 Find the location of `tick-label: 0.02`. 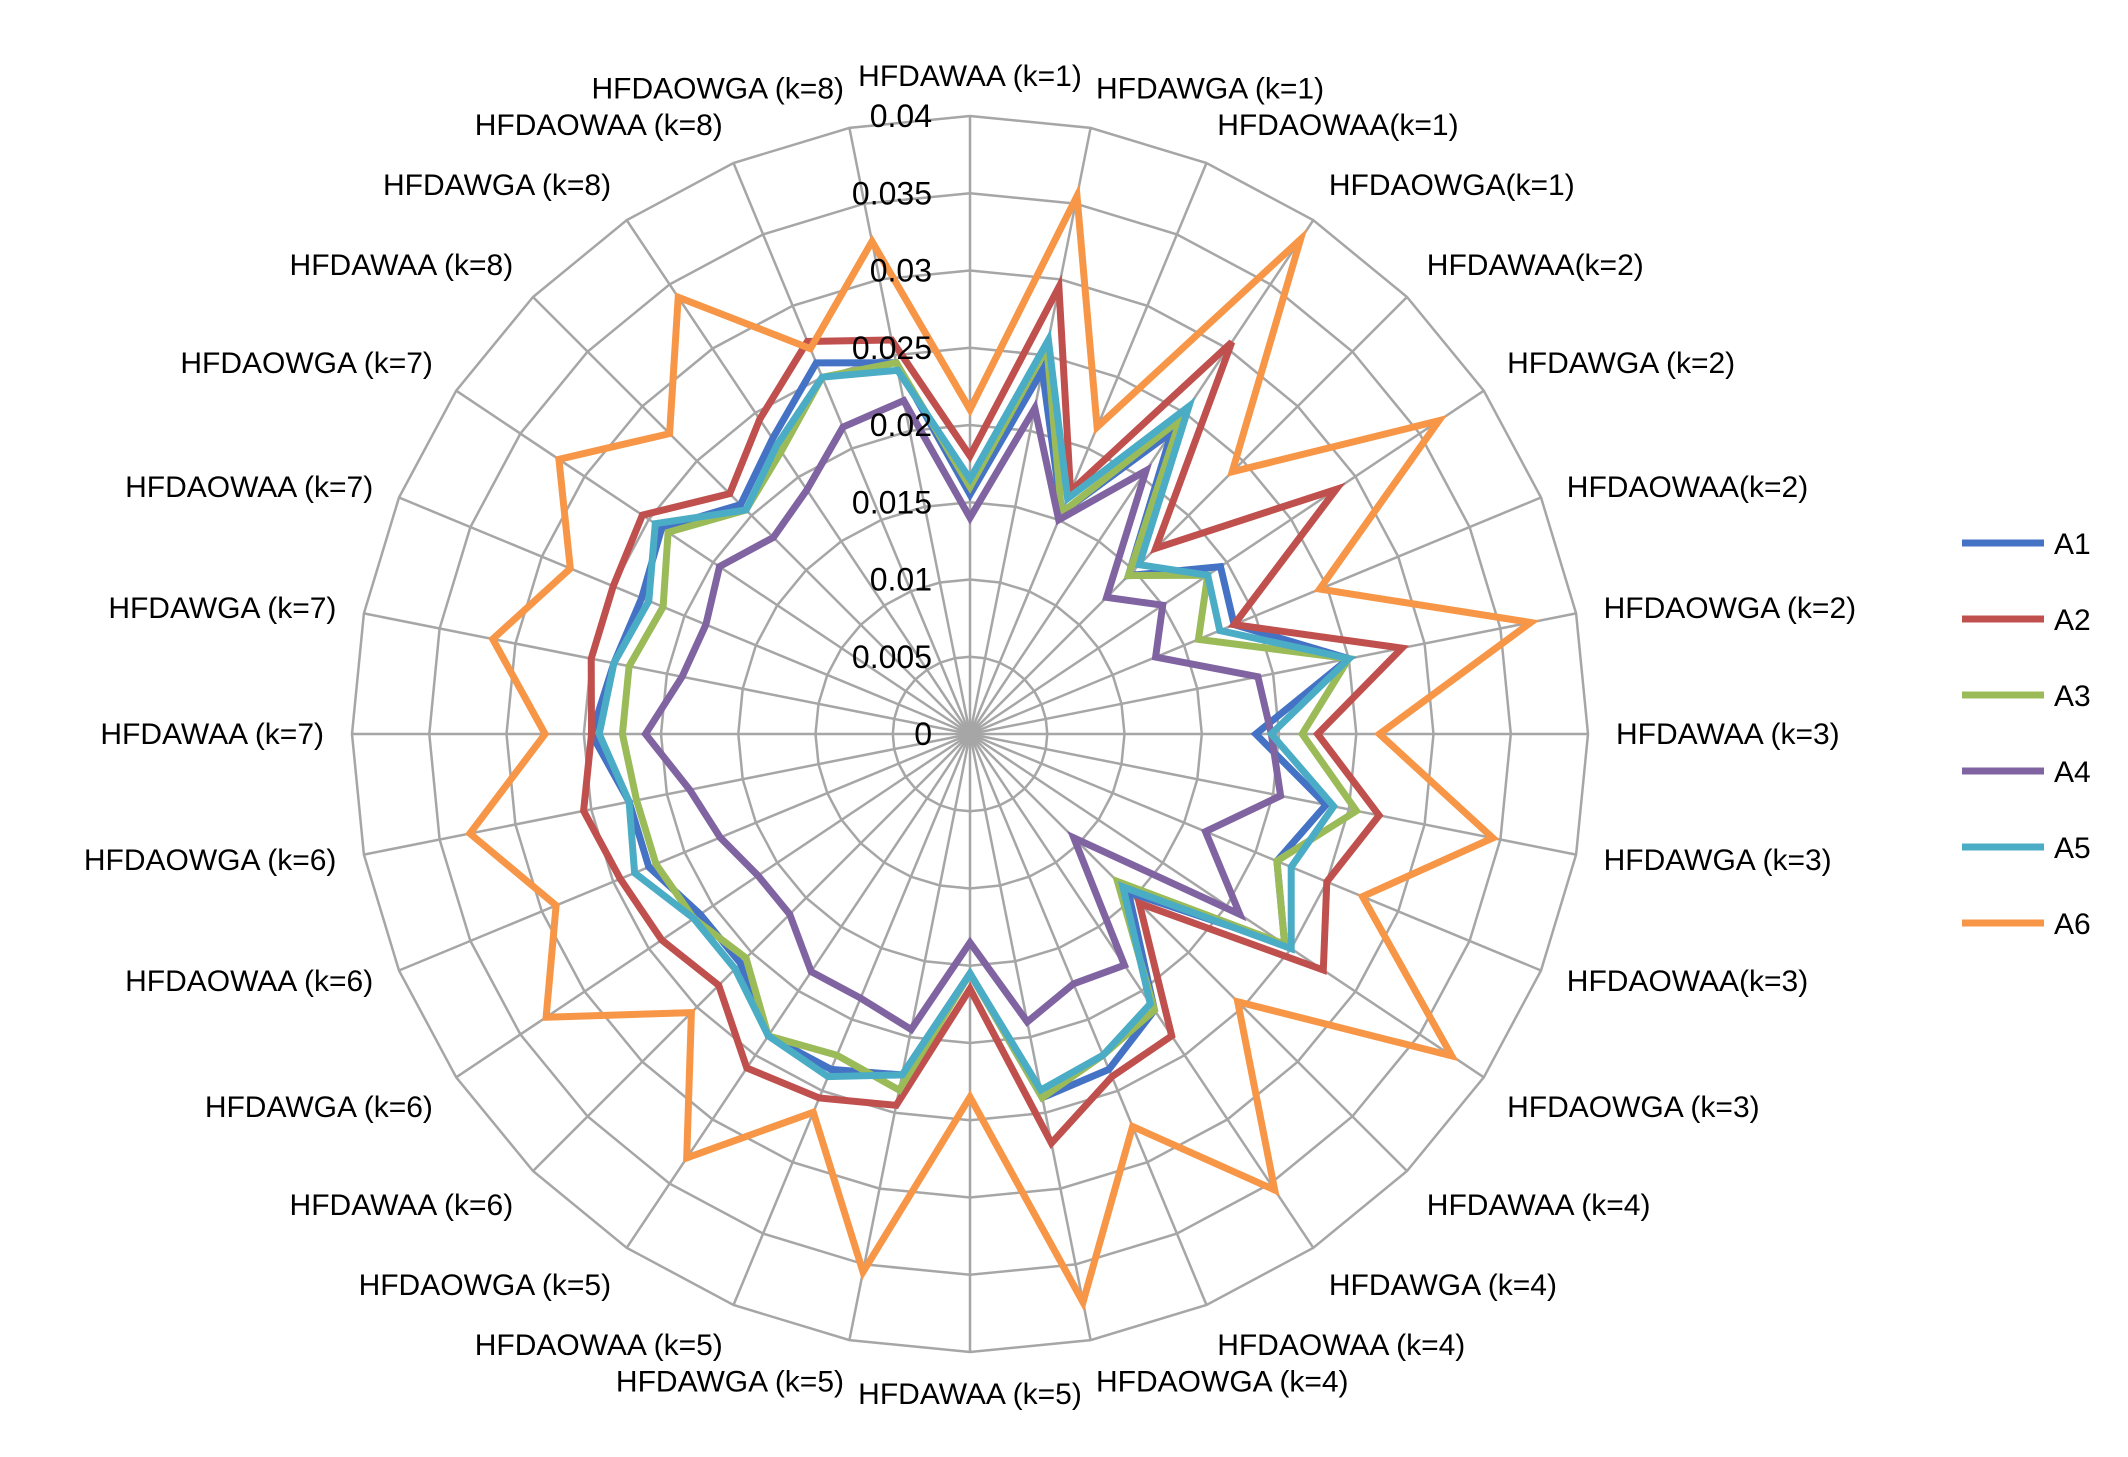

tick-label: 0.02 is located at coordinates (901, 425).